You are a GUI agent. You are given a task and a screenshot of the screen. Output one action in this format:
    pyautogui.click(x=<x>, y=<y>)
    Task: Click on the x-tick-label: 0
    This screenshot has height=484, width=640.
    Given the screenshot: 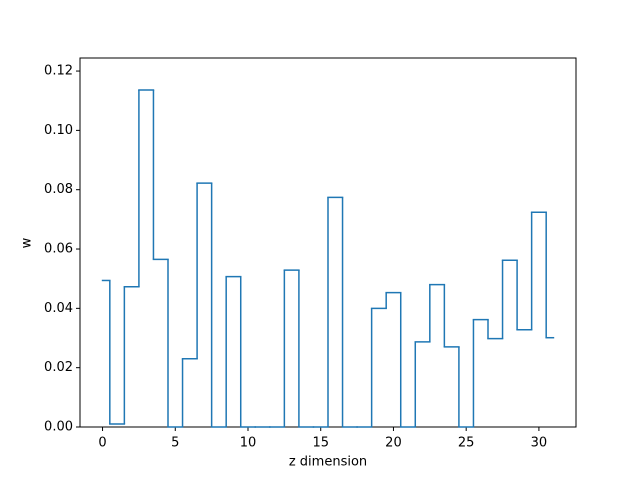 What is the action you would take?
    pyautogui.click(x=102, y=443)
    